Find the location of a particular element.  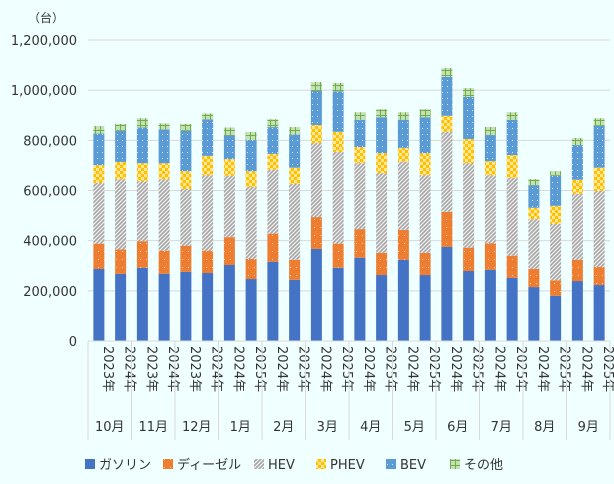

x-tick-month: 4月 is located at coordinates (370, 427).